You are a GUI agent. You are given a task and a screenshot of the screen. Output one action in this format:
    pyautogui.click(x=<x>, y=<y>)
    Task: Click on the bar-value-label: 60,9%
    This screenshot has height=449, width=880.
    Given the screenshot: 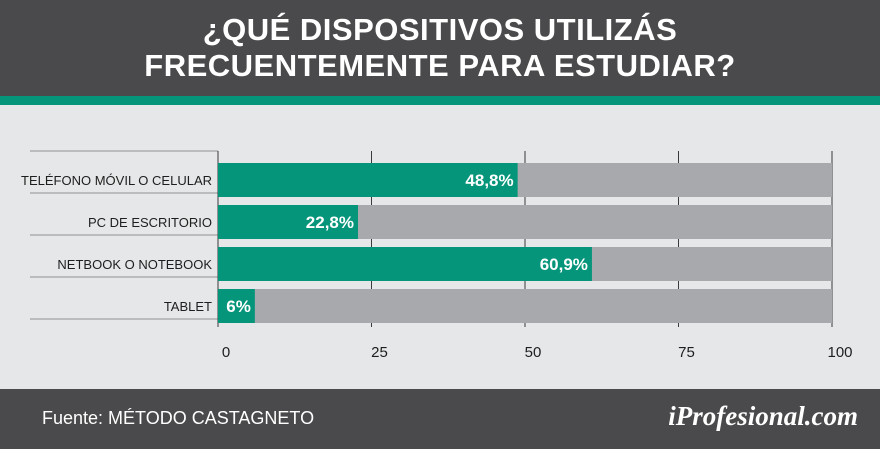 What is the action you would take?
    pyautogui.click(x=564, y=264)
    